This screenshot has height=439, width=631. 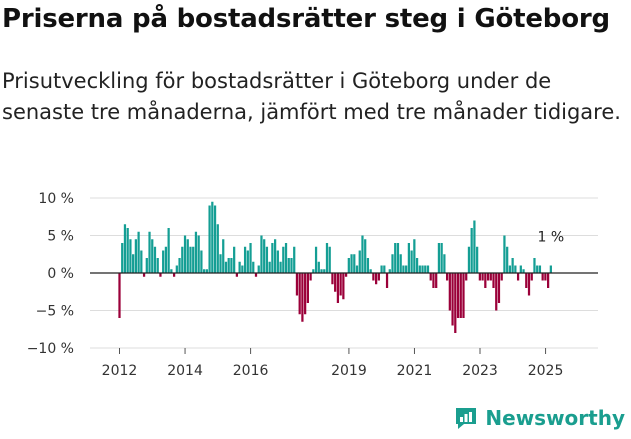 I want to click on brand-name: Newsworthy, so click(x=555, y=418).